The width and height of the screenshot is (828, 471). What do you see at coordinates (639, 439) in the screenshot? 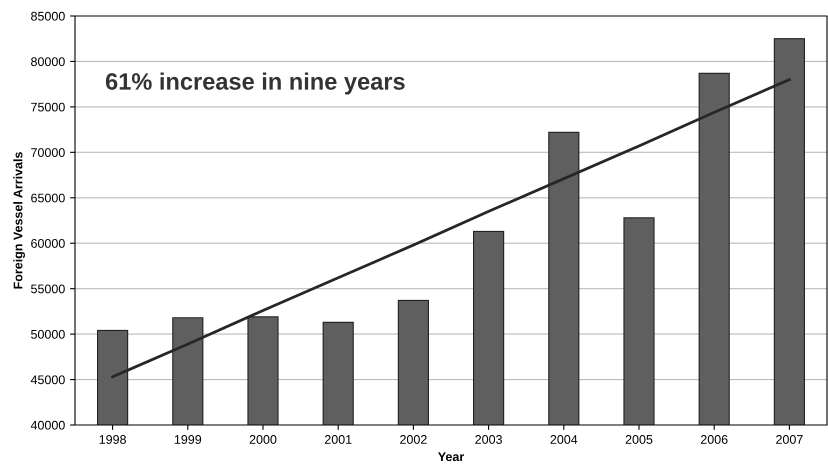
I see `x-tick-label: 2005` at bounding box center [639, 439].